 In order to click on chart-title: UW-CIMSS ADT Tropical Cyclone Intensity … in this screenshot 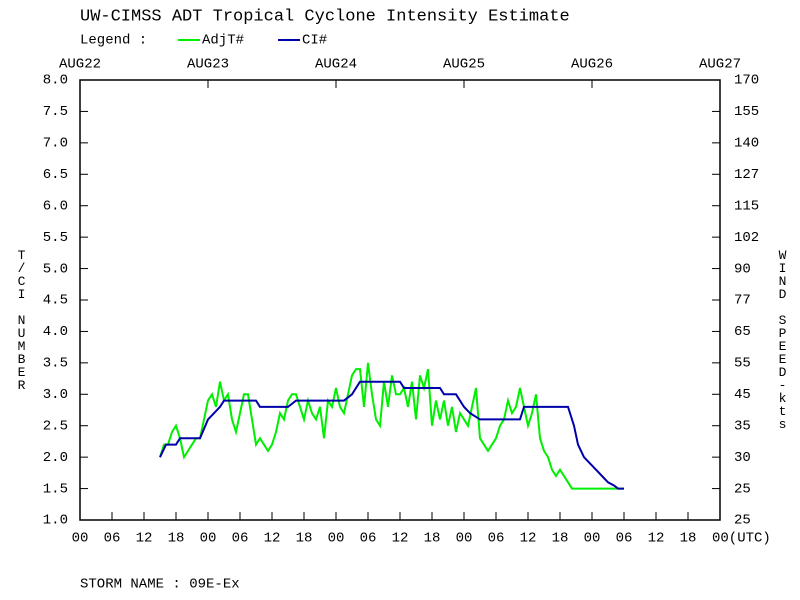, I will do `click(325, 16)`.